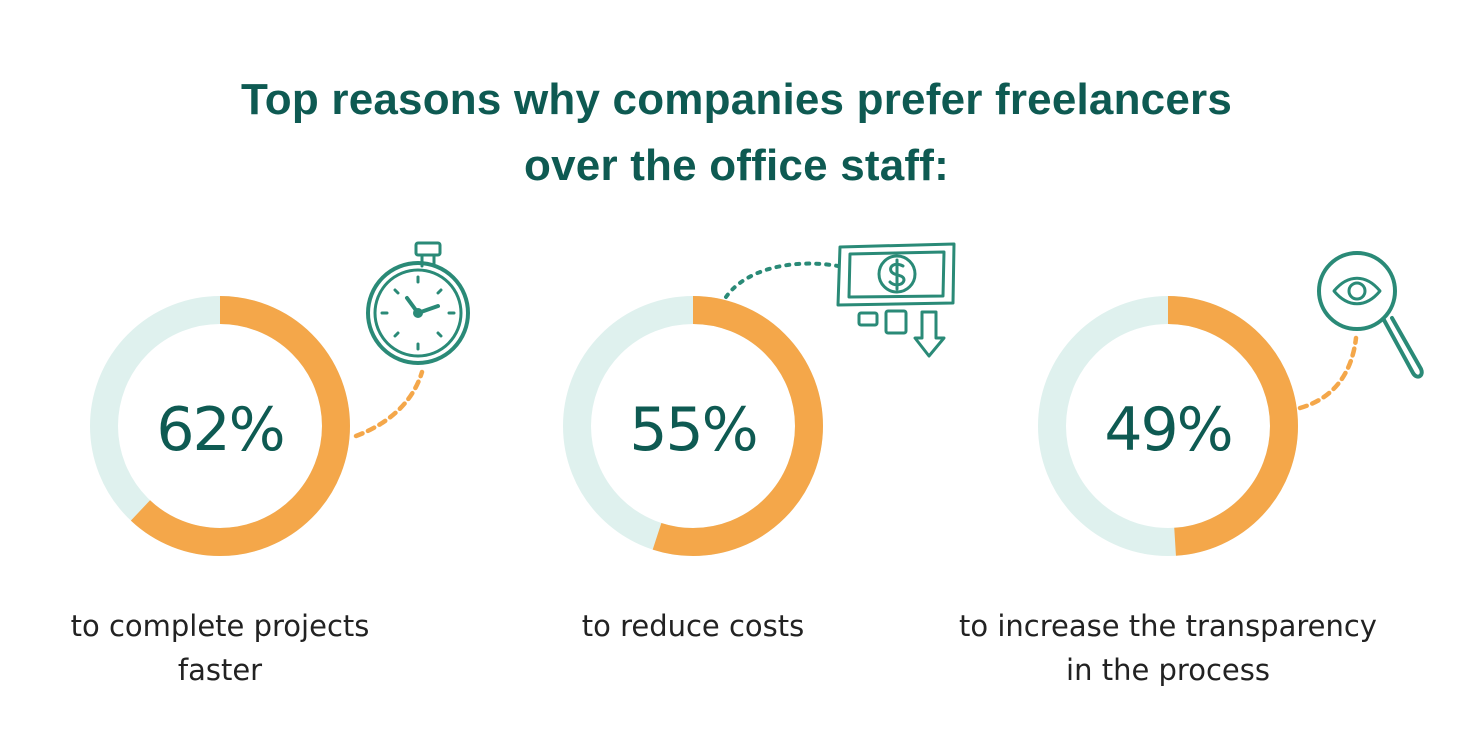 This screenshot has height=740, width=1473. Describe the element at coordinates (736, 166) in the screenshot. I see `title-line-2: over the office staff:` at that location.